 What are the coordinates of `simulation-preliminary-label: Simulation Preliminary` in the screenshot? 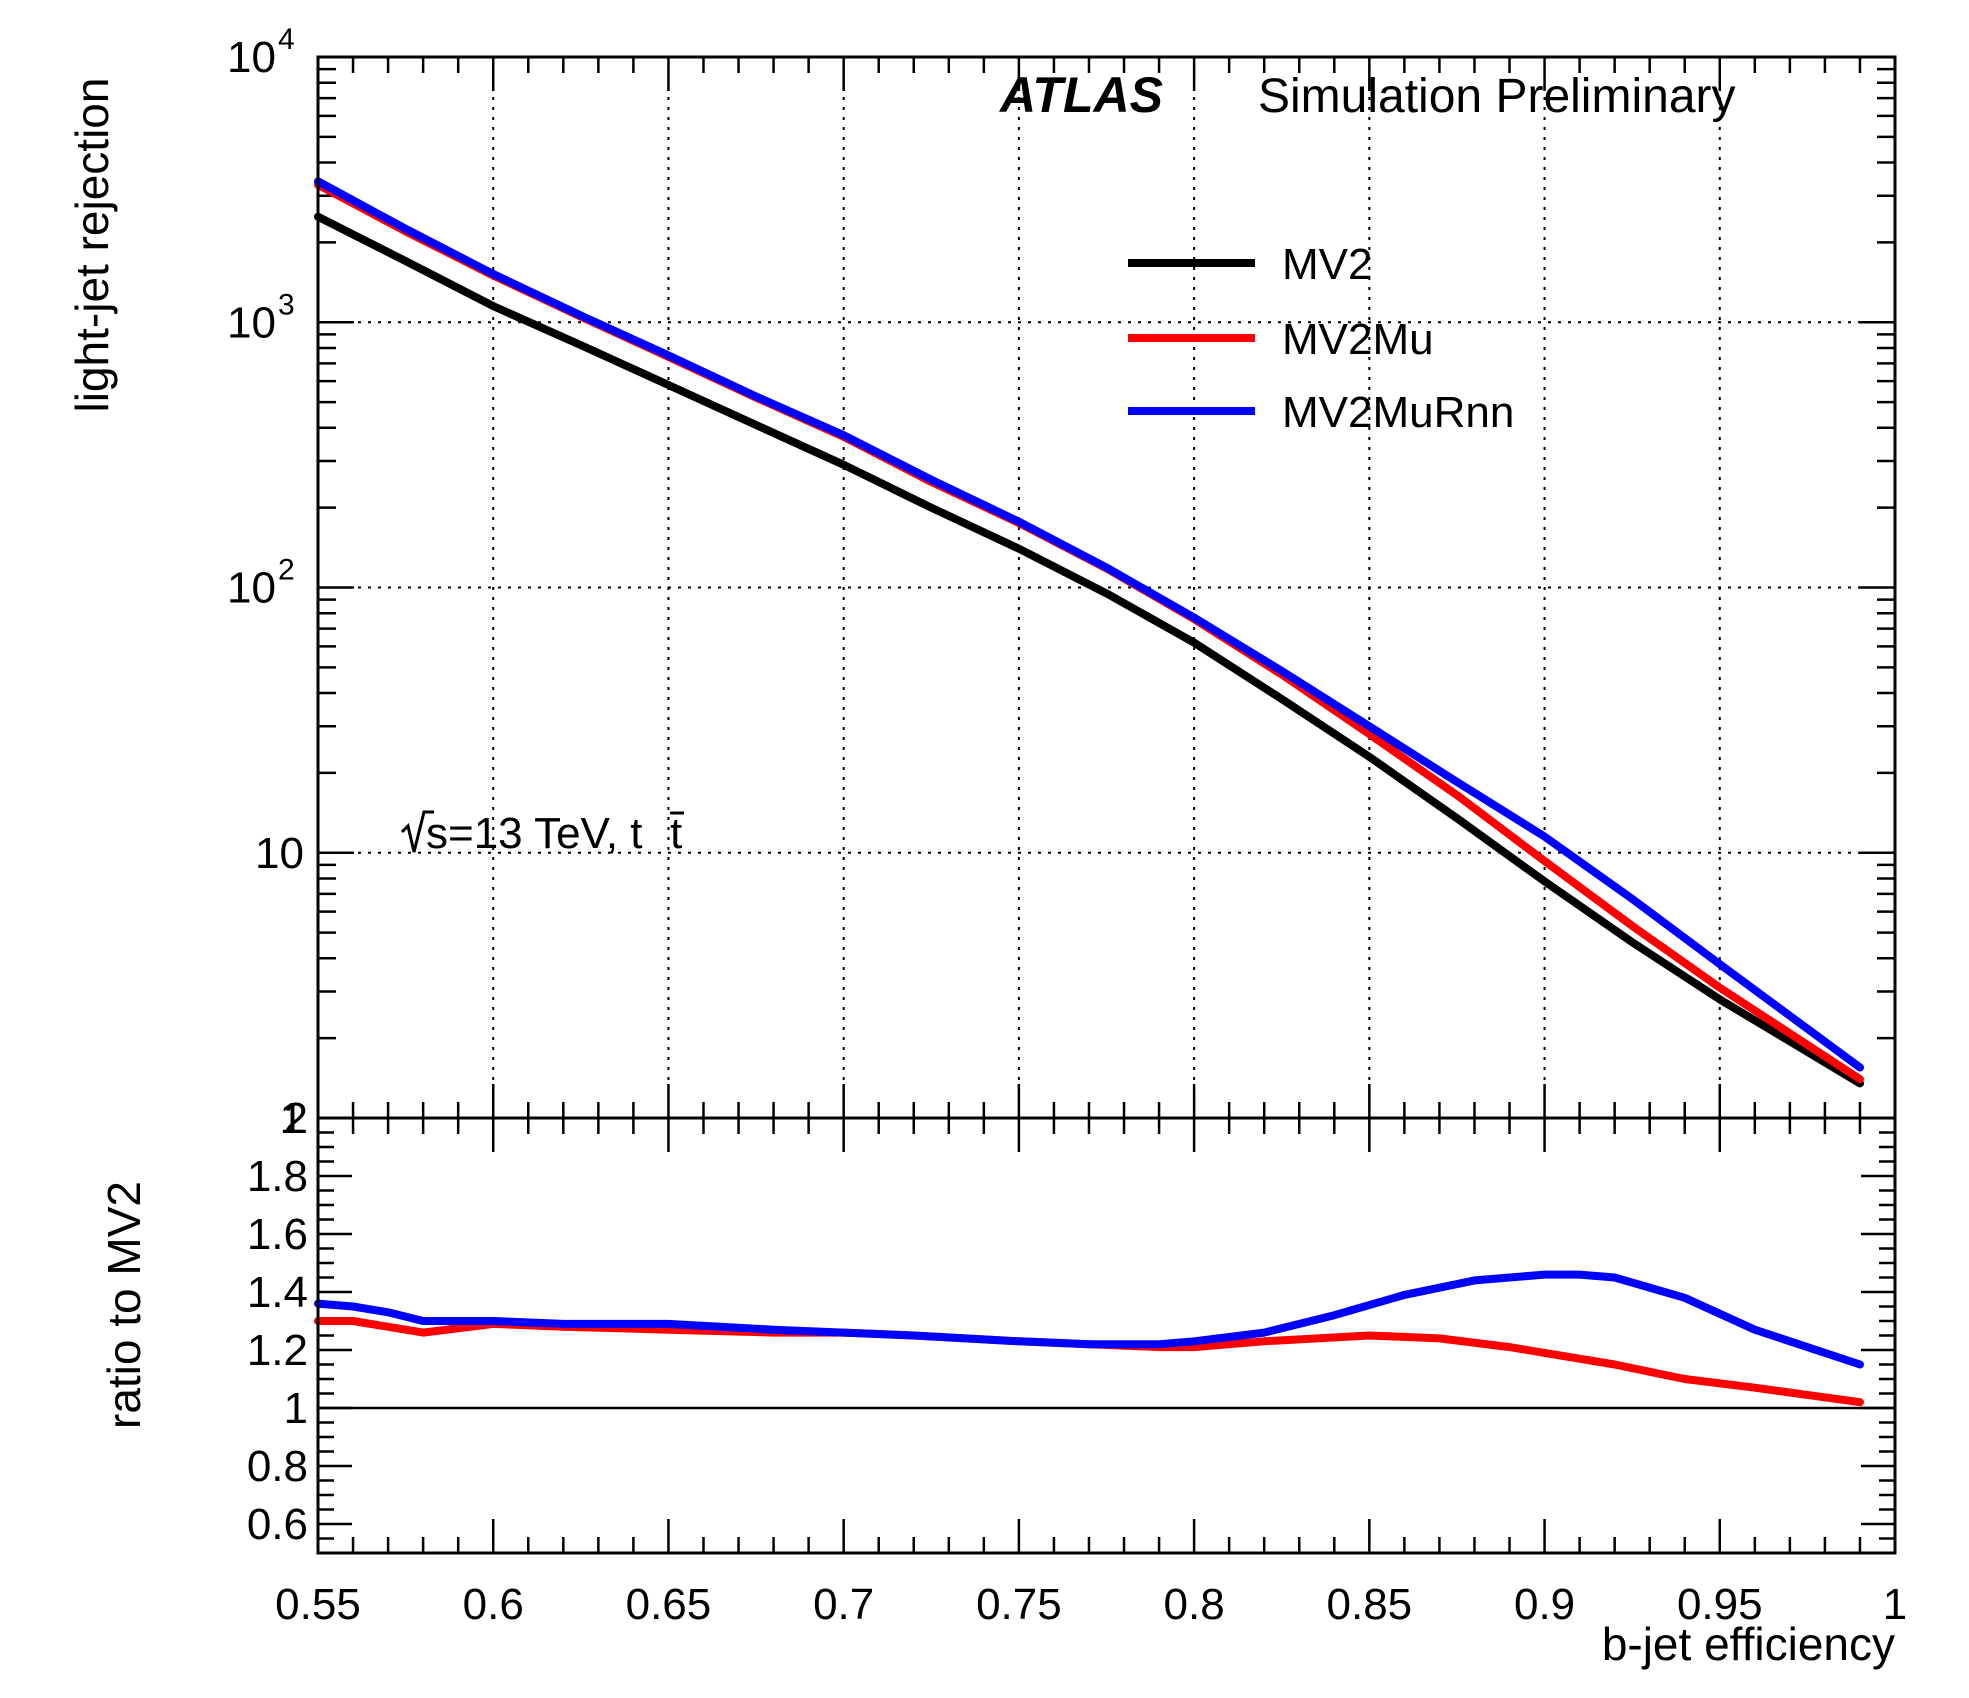 It's located at (1497, 96).